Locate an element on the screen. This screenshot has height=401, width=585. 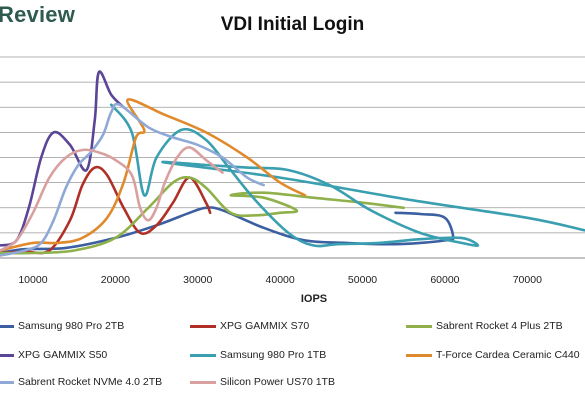
x-tick-label: 60000 is located at coordinates (444, 280).